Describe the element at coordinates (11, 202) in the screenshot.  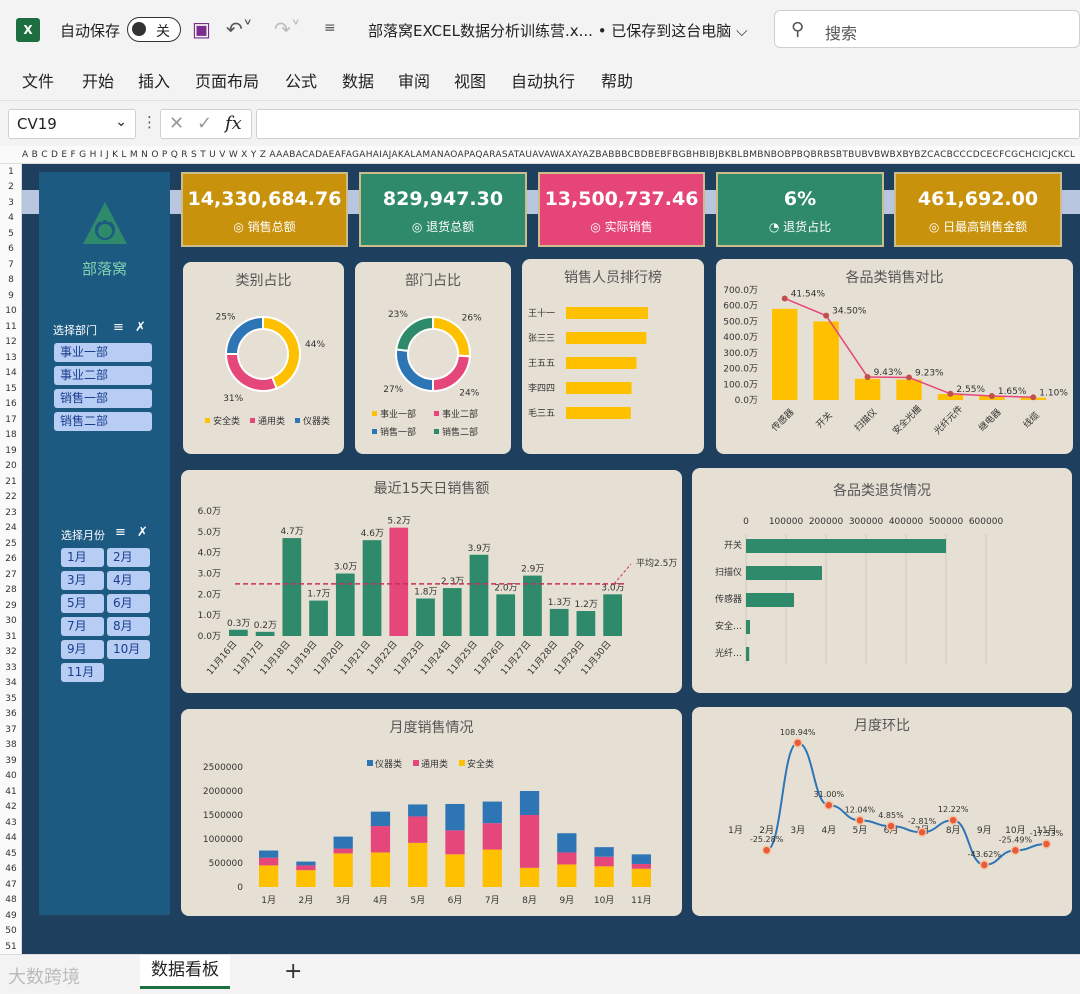
I see `row-header-3: 3` at that location.